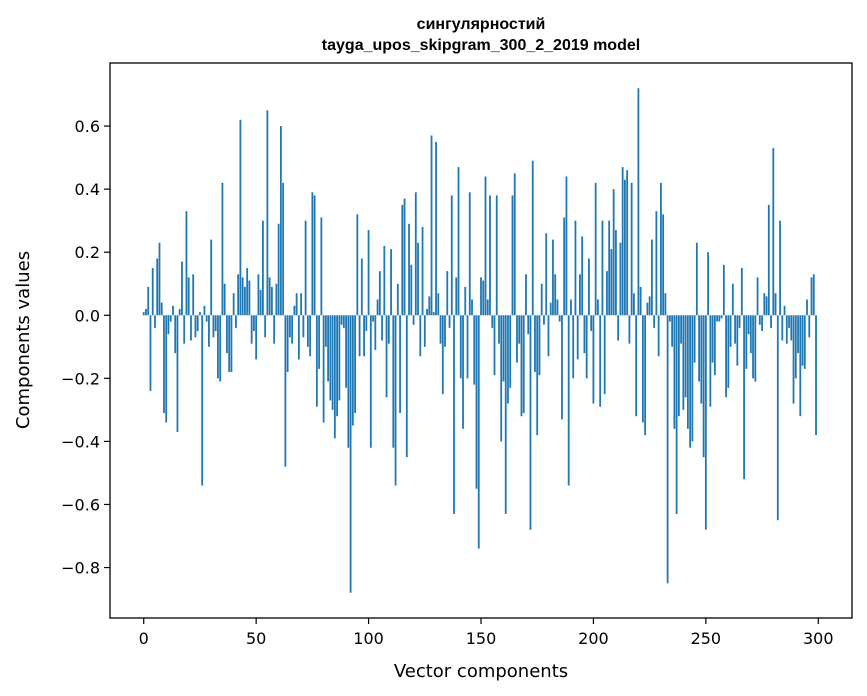 The image size is (867, 696). Describe the element at coordinates (87, 126) in the screenshot. I see `y-tick-label: 0.6` at that location.